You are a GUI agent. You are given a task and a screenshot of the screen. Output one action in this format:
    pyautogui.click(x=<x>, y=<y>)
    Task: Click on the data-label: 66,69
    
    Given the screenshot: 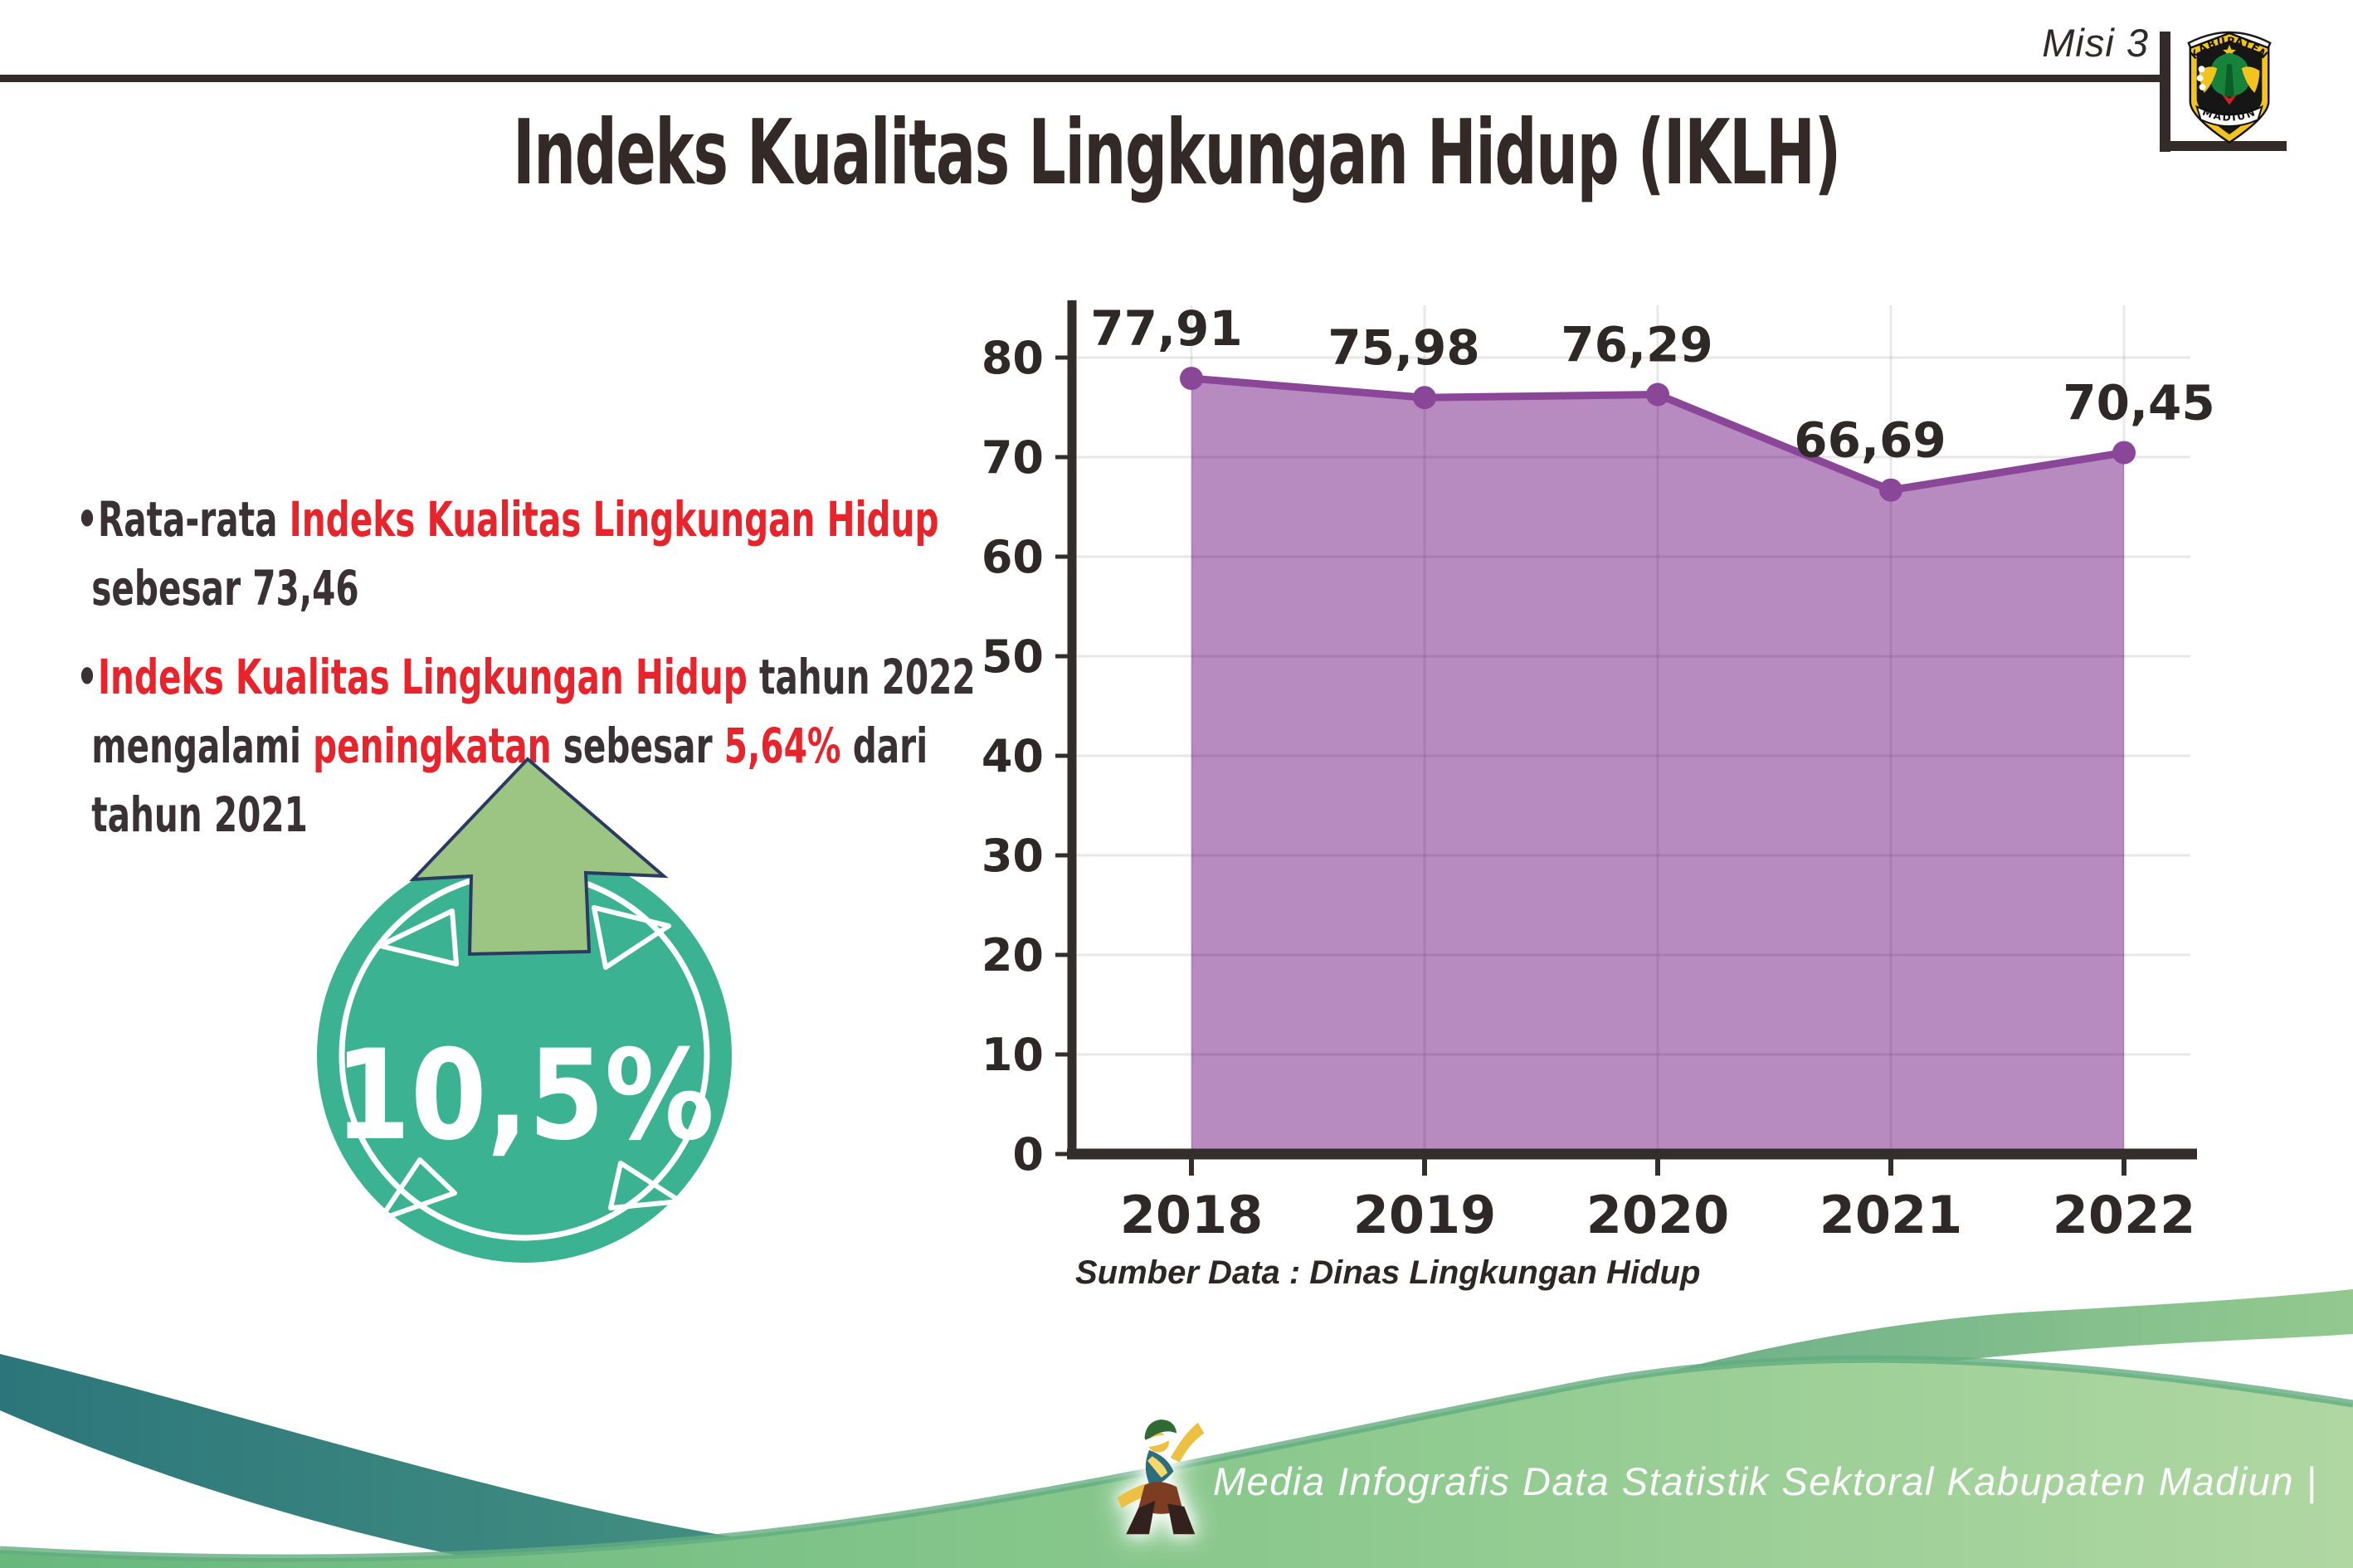 What is the action you would take?
    pyautogui.click(x=1870, y=440)
    